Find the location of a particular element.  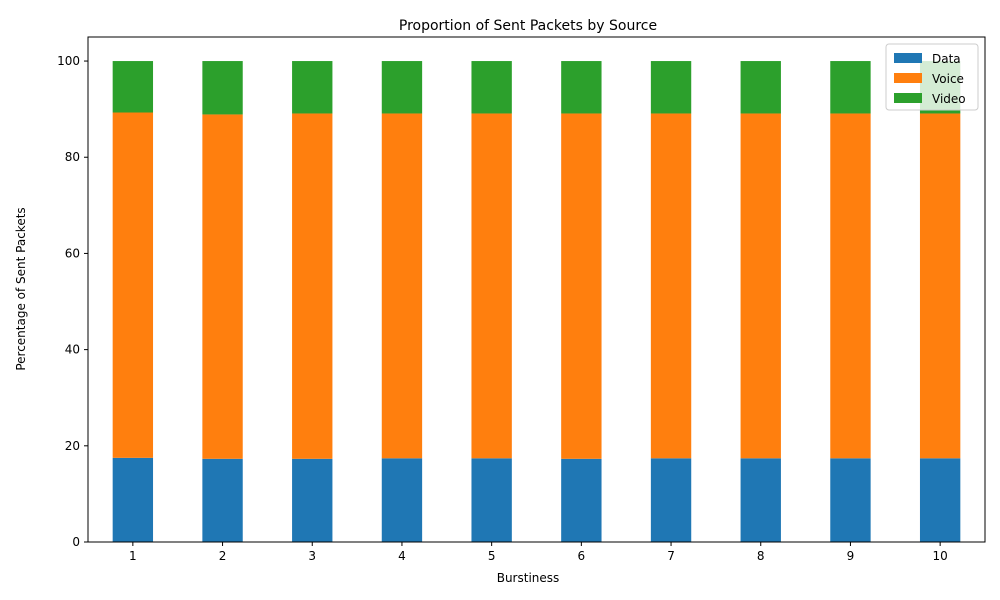

x-tick-label: 9 is located at coordinates (851, 556).